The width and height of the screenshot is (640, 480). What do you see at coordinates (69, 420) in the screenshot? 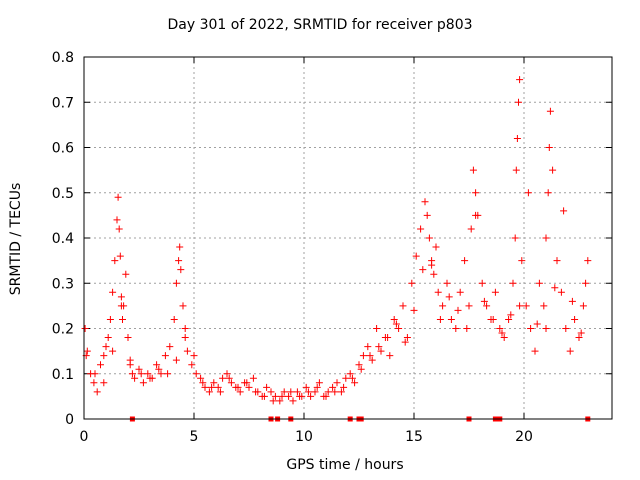
I see `y-tick-label: 0` at bounding box center [69, 420].